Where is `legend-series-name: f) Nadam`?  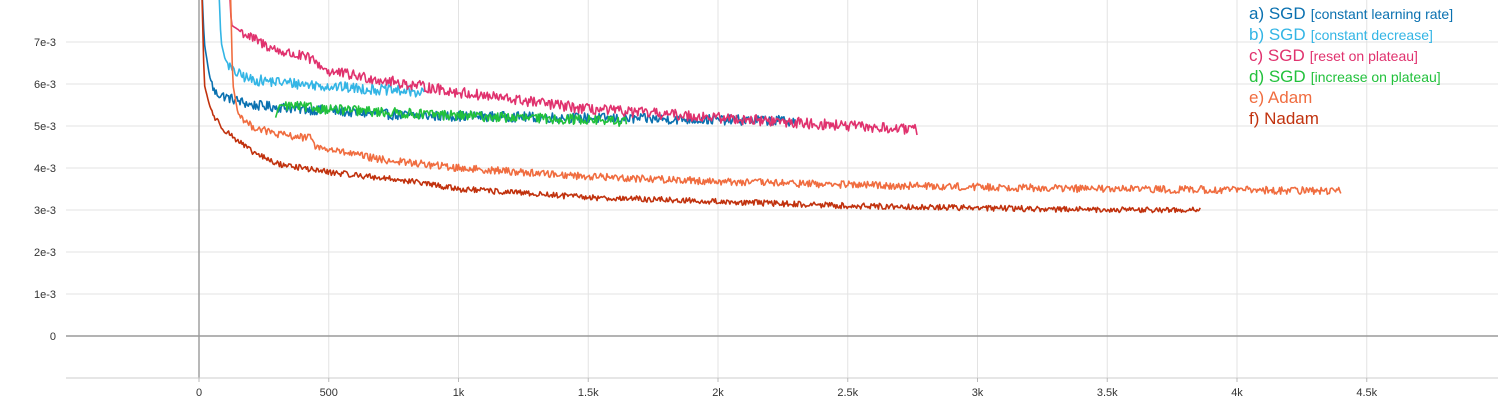 legend-series-name: f) Nadam is located at coordinates (1284, 118).